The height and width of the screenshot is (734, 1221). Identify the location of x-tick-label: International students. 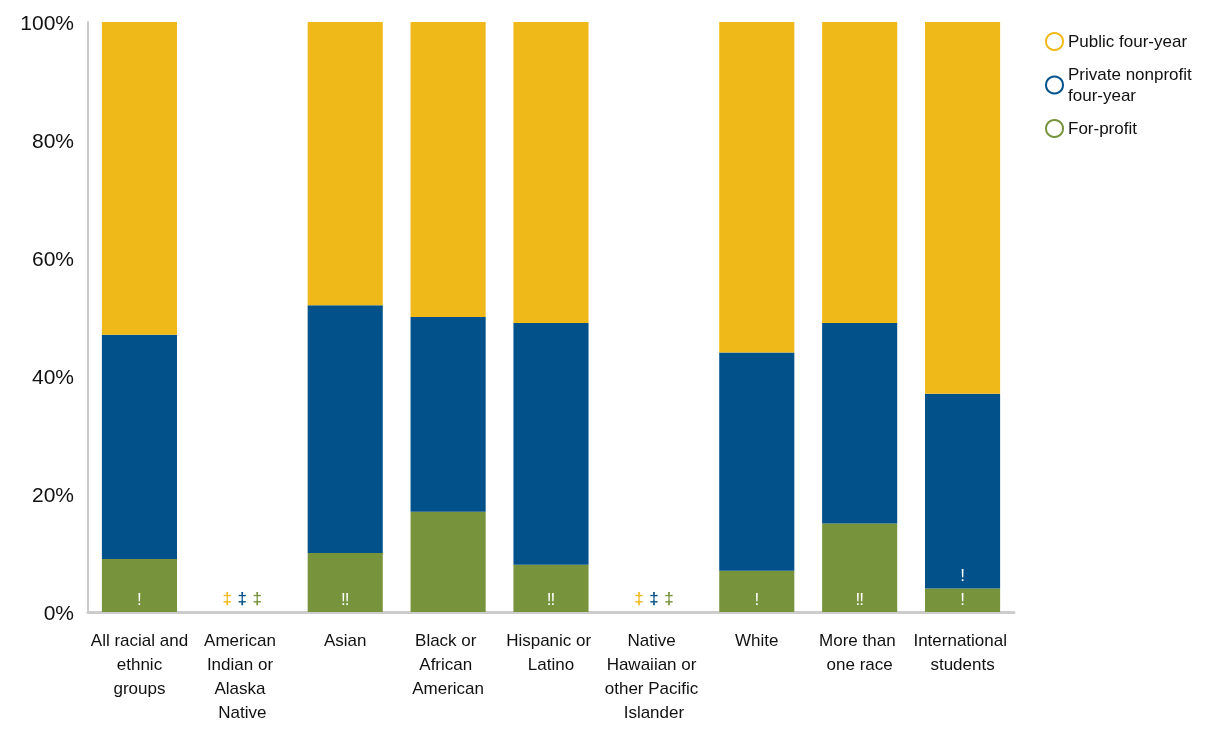
(962, 652).